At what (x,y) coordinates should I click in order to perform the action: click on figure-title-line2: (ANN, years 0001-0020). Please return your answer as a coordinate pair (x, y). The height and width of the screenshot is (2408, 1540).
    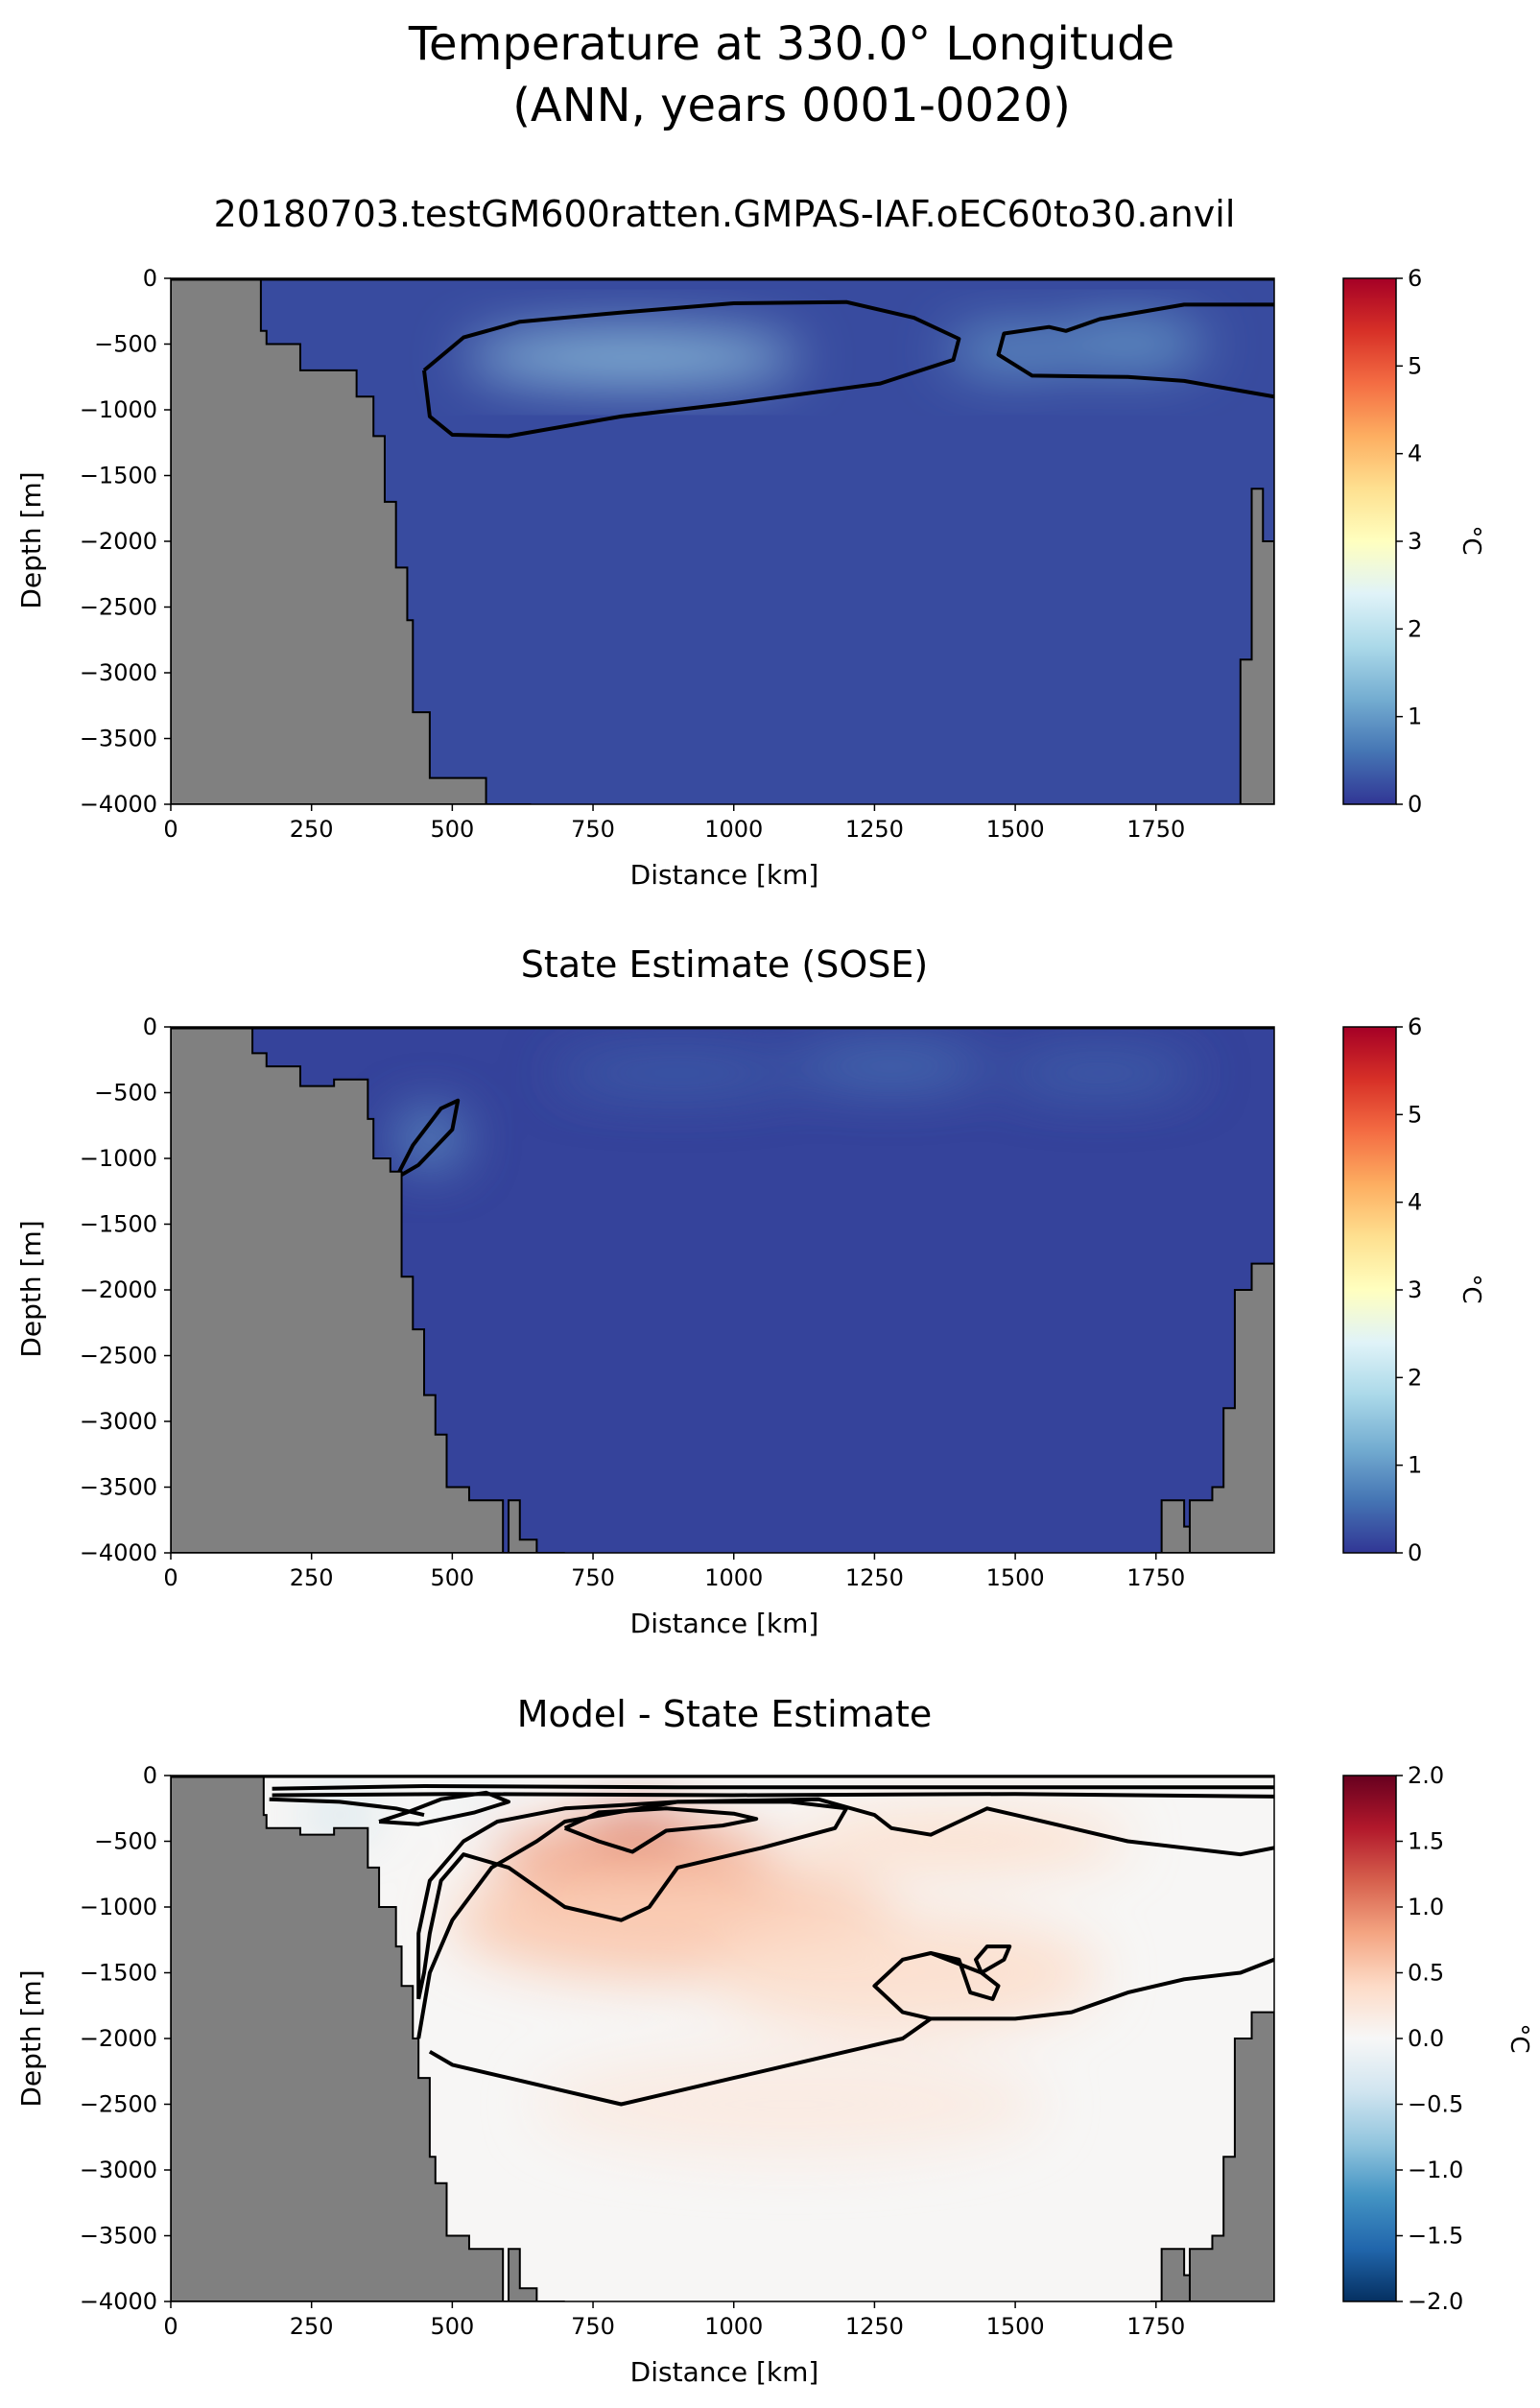
    Looking at the image, I should click on (791, 105).